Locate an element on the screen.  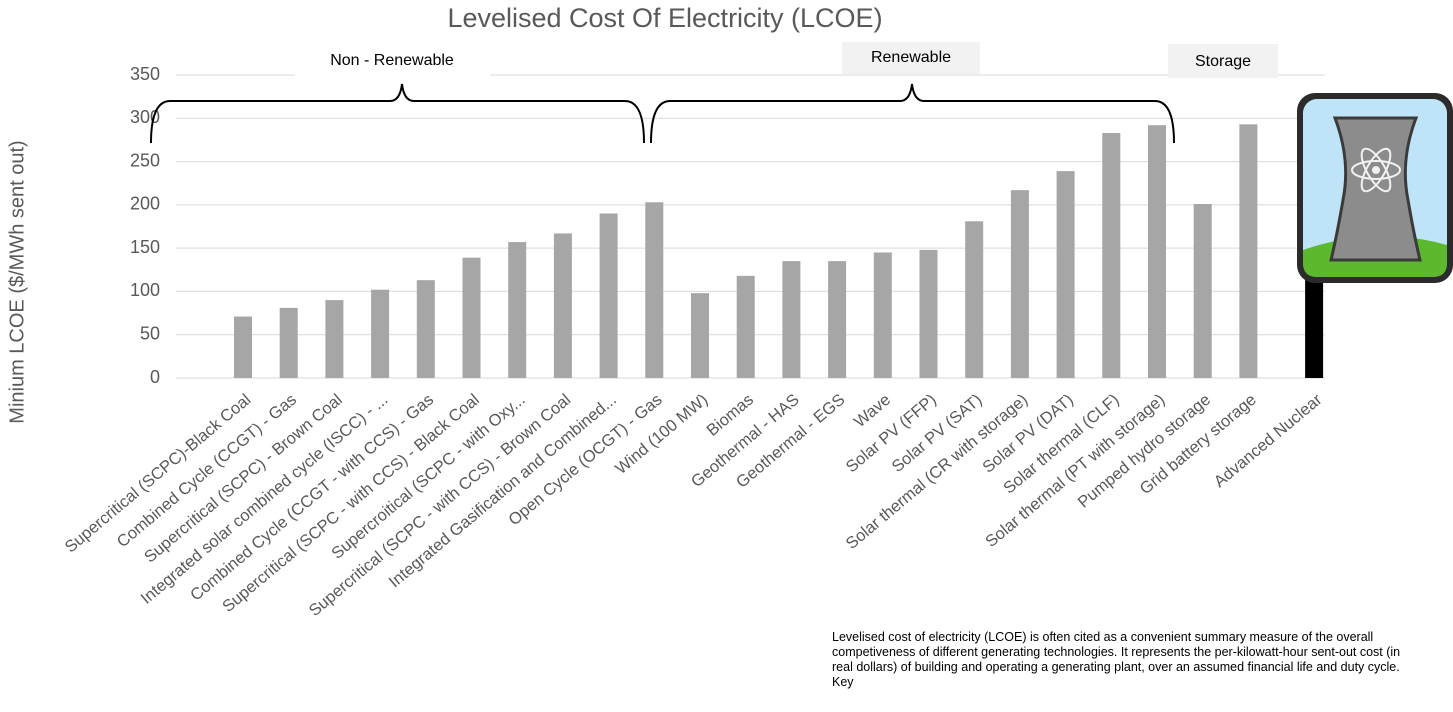
icon-tower is located at coordinates (1375, 189).